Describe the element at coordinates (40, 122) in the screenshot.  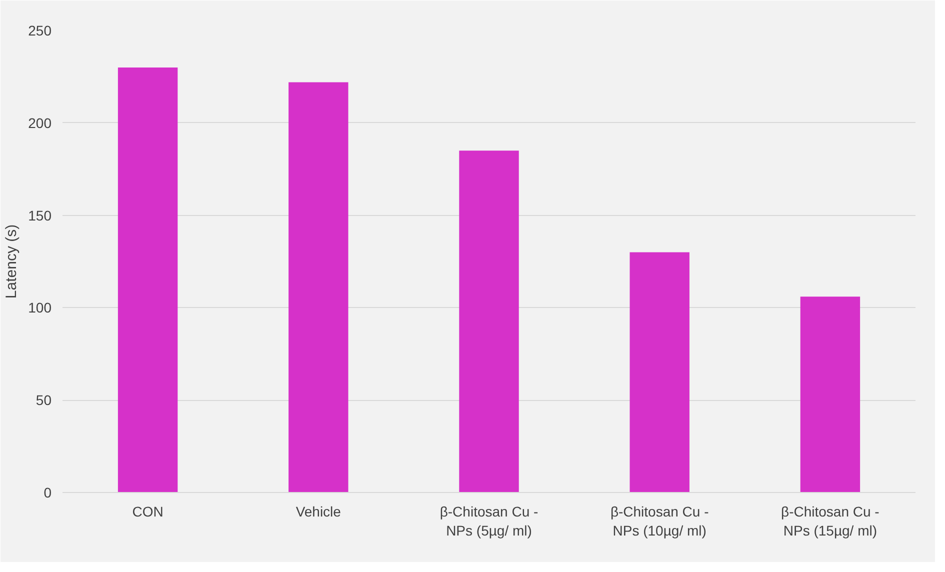
I see `y-tick-label: 200` at that location.